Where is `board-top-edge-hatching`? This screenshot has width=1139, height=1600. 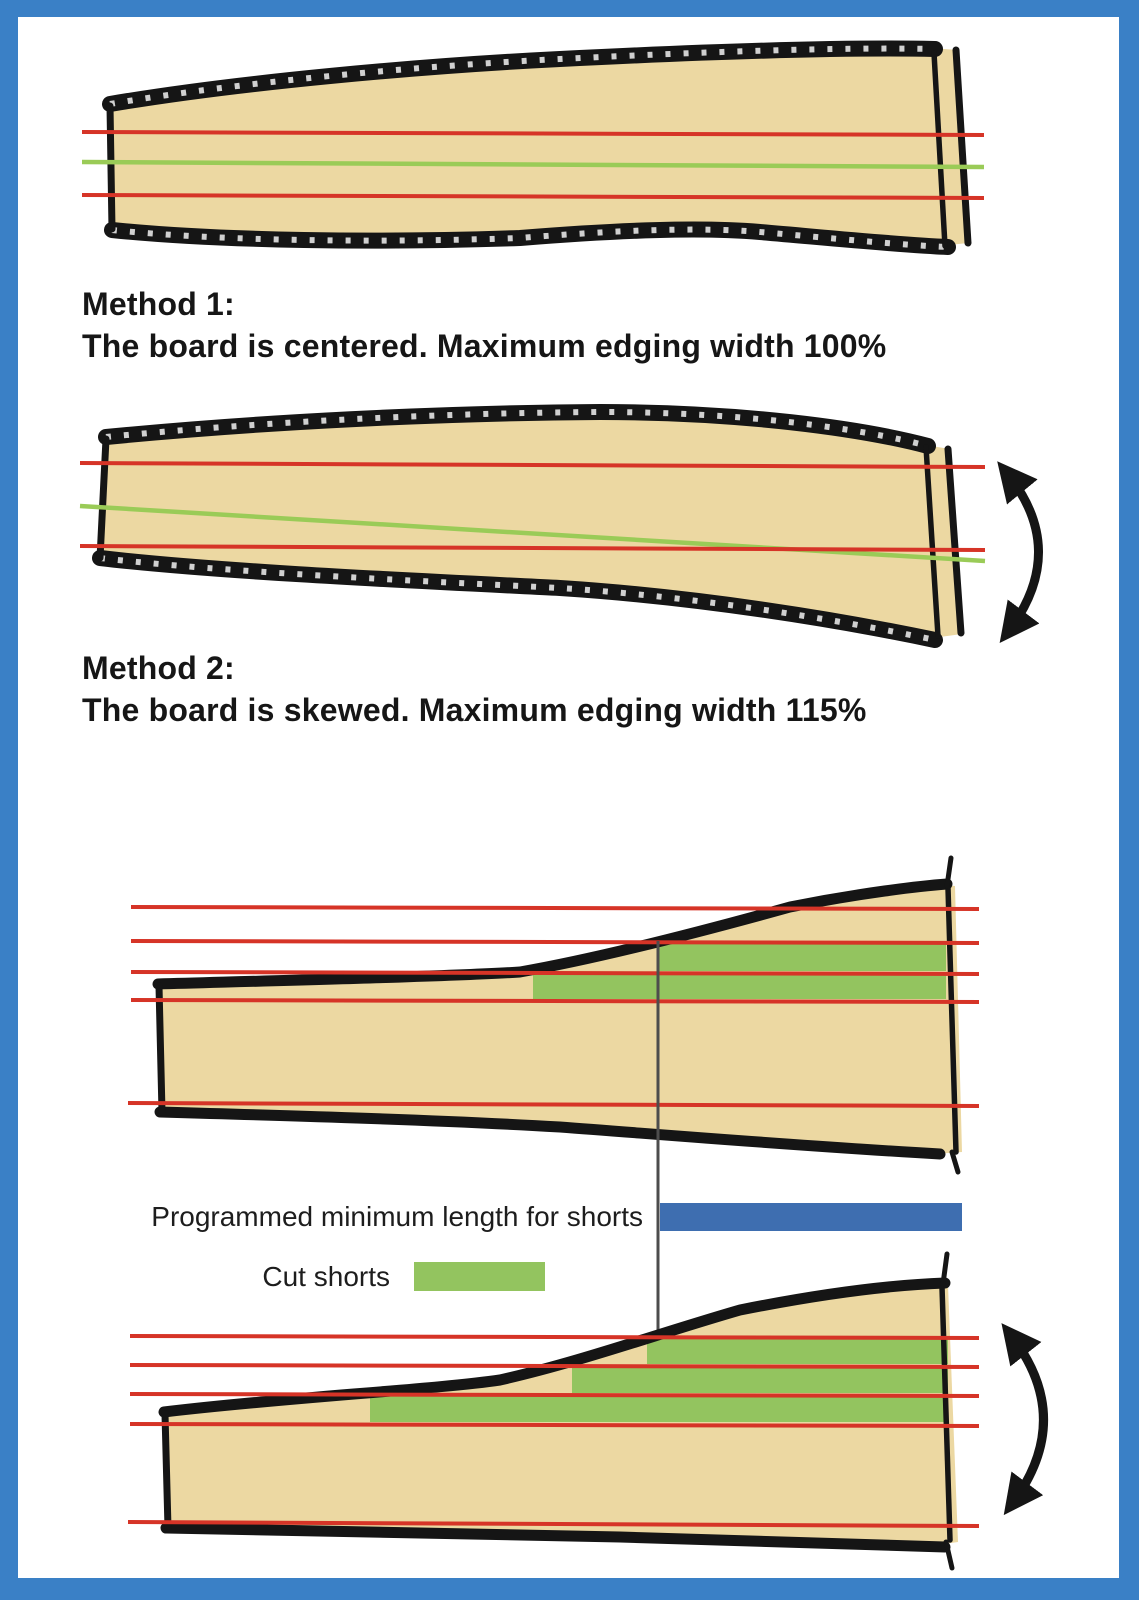
board-top-edge-hatching is located at coordinates (522, 76).